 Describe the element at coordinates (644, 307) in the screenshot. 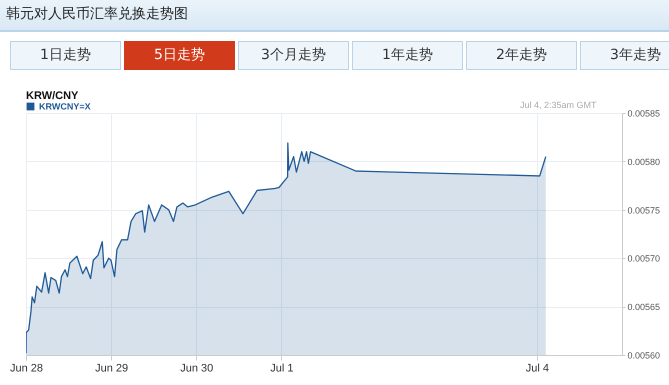

I see `y-tick-label: 0.00565` at that location.